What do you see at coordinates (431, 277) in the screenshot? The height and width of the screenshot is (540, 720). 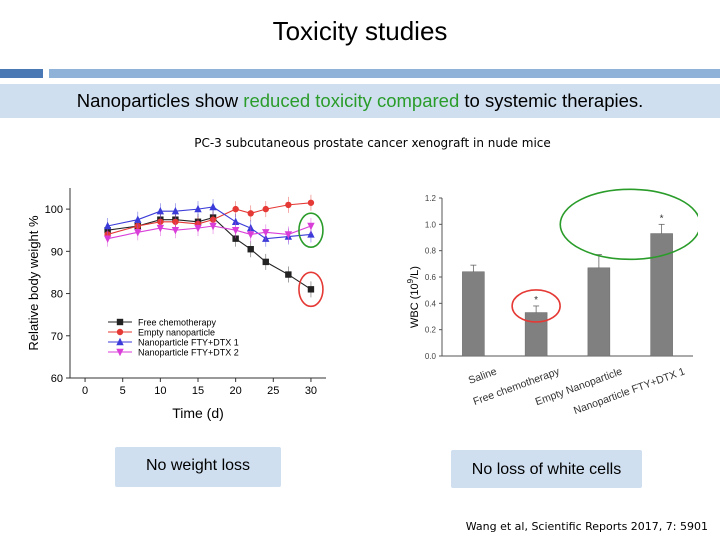 I see `y-tick-label: 0.6` at bounding box center [431, 277].